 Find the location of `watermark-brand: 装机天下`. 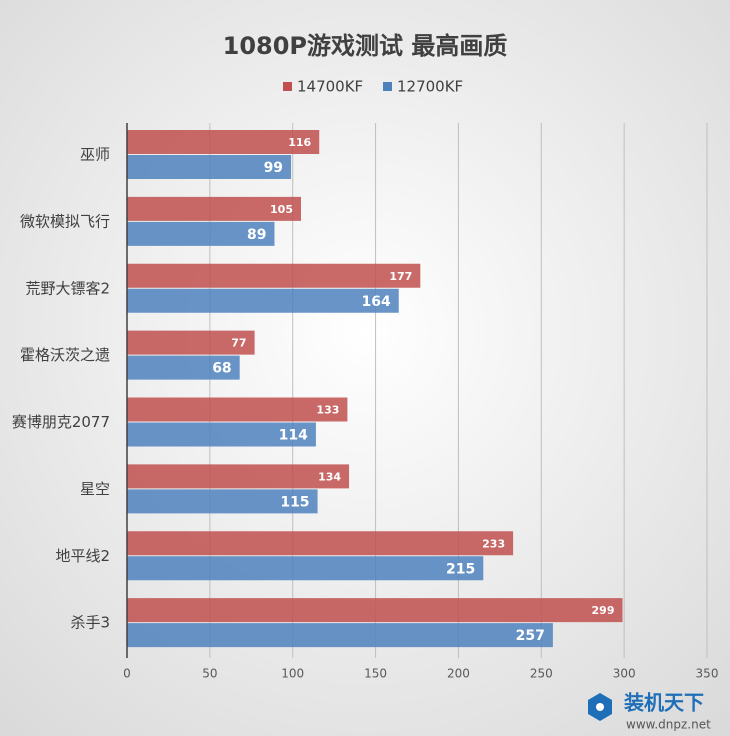

watermark-brand: 装机天下 is located at coordinates (663, 703).